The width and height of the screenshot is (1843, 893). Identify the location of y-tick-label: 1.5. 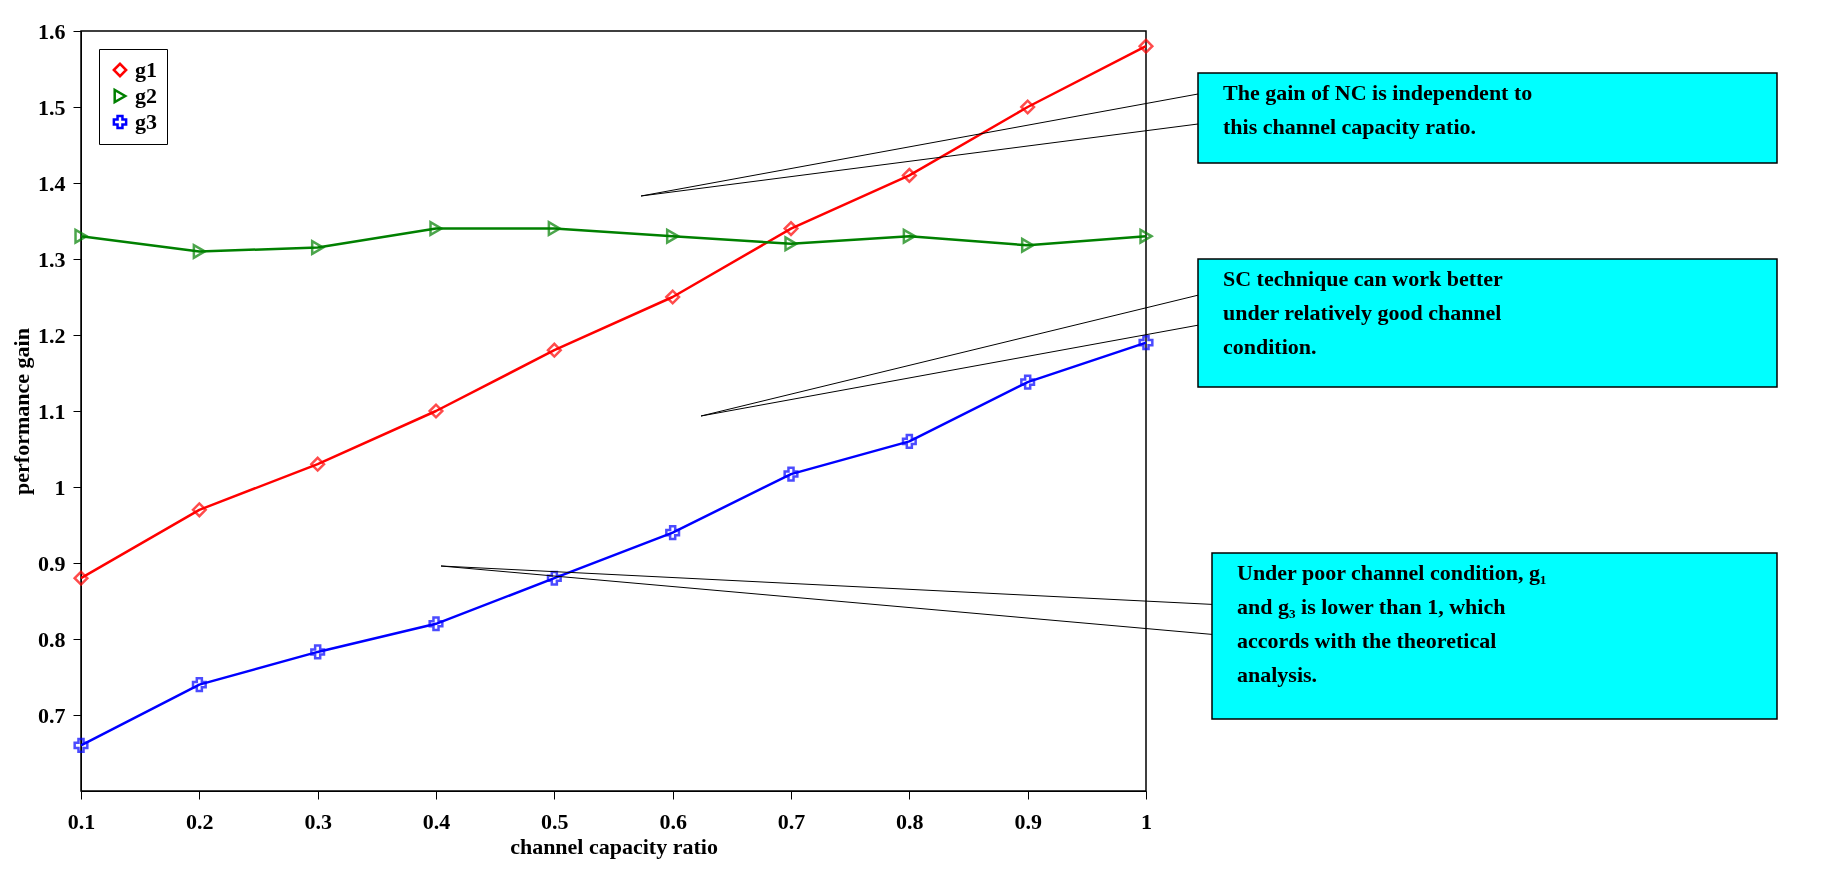
(52, 107).